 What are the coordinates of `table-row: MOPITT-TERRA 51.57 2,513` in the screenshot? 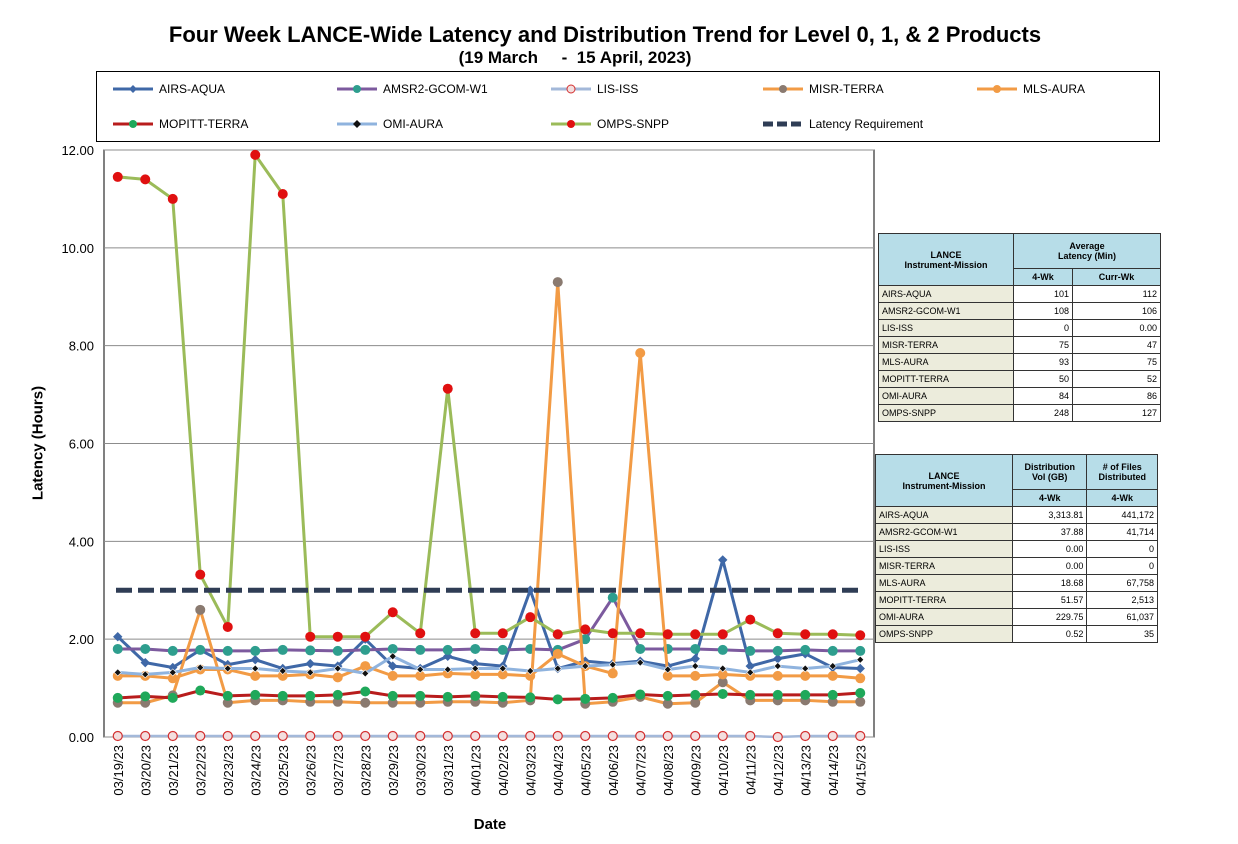 It's located at (1016, 600).